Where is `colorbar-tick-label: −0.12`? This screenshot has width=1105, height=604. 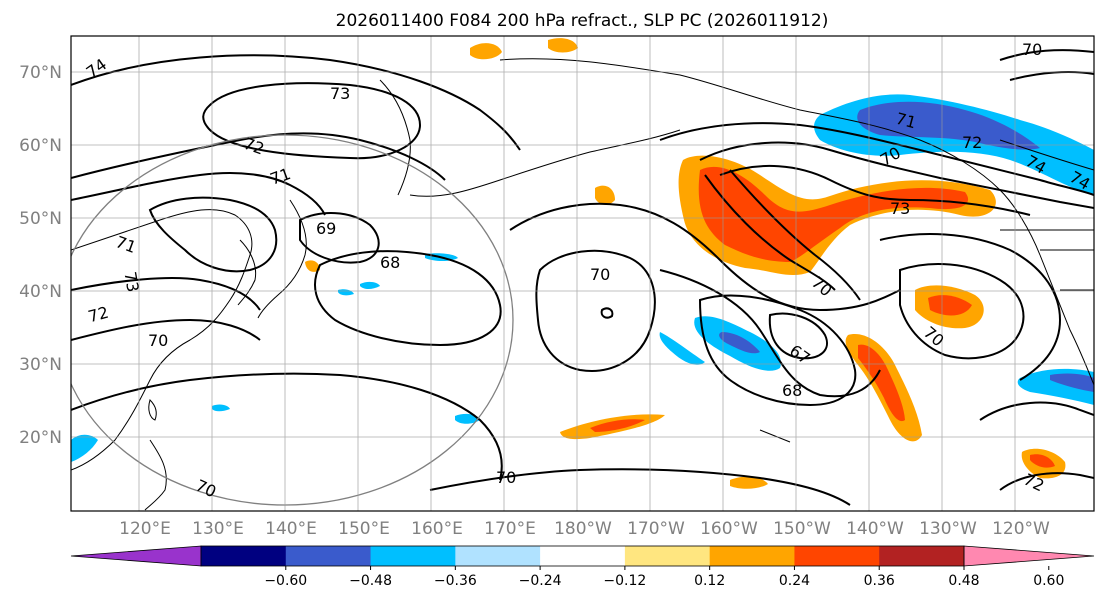
colorbar-tick-label: −0.12 is located at coordinates (624, 581).